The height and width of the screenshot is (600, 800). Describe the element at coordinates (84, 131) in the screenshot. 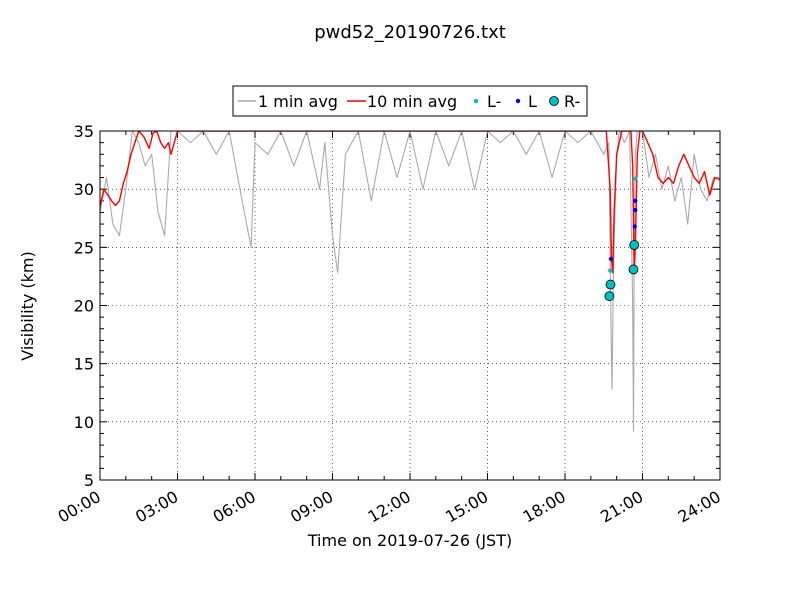

I see `y-tick-label: 35` at that location.